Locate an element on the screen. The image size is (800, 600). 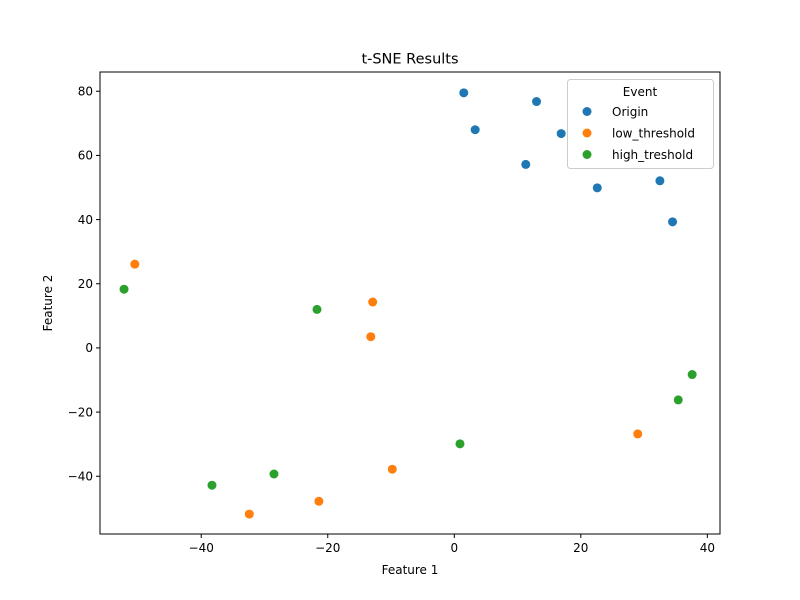
x-axis-title: Feature 1 is located at coordinates (410, 570).